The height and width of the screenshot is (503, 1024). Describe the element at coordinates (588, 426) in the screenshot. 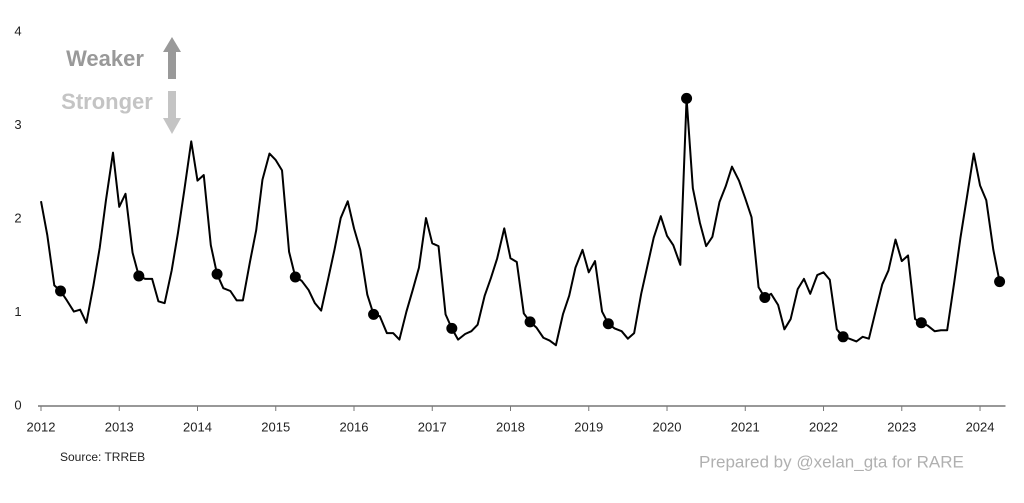

I see `x-tick-label: 2019` at that location.